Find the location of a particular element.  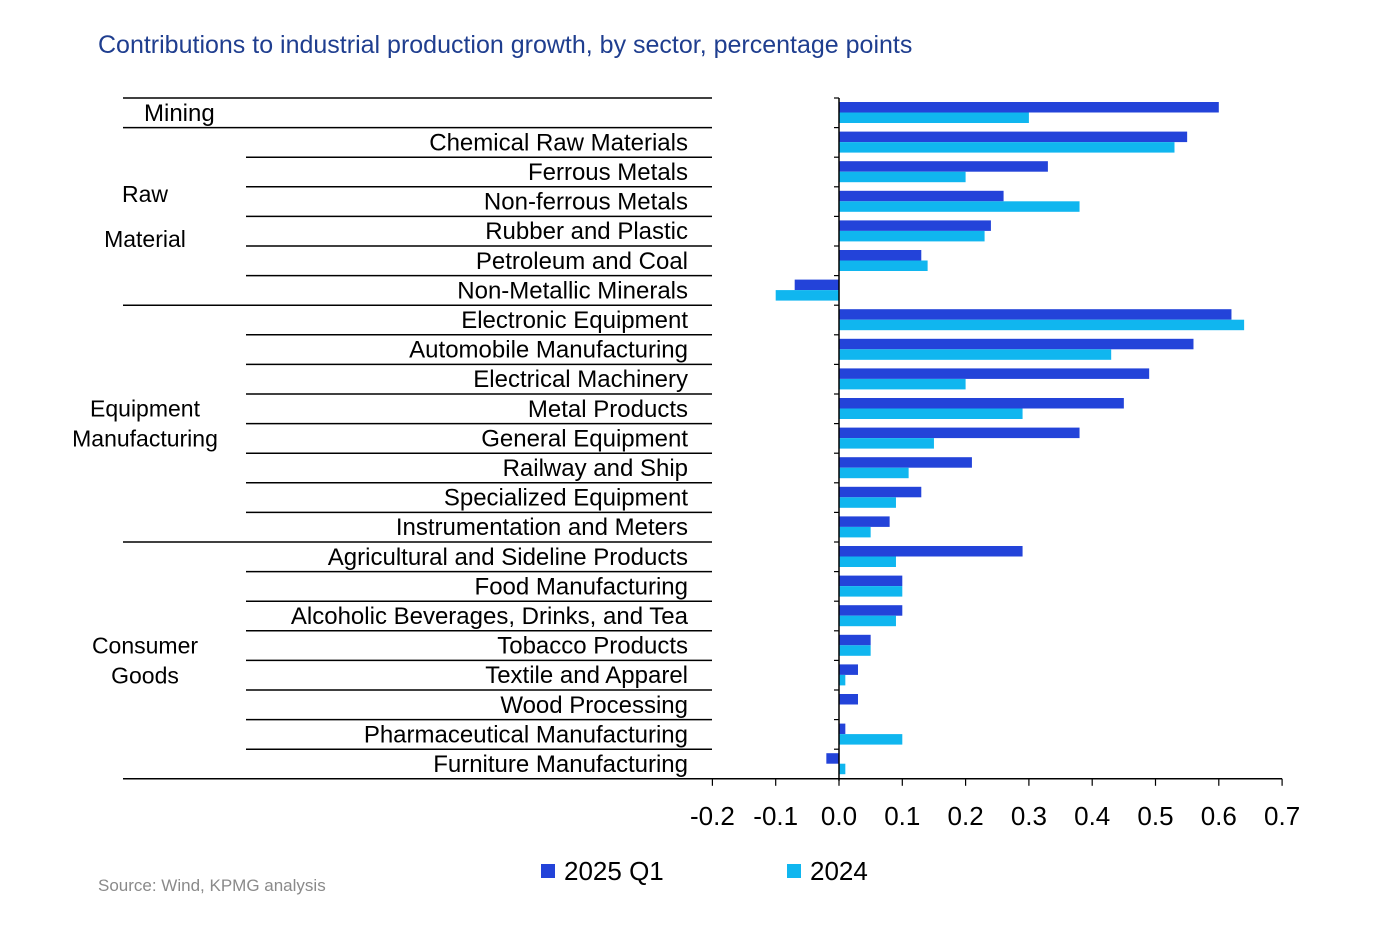

category-label: Petroleum and Coal is located at coordinates (582, 261).